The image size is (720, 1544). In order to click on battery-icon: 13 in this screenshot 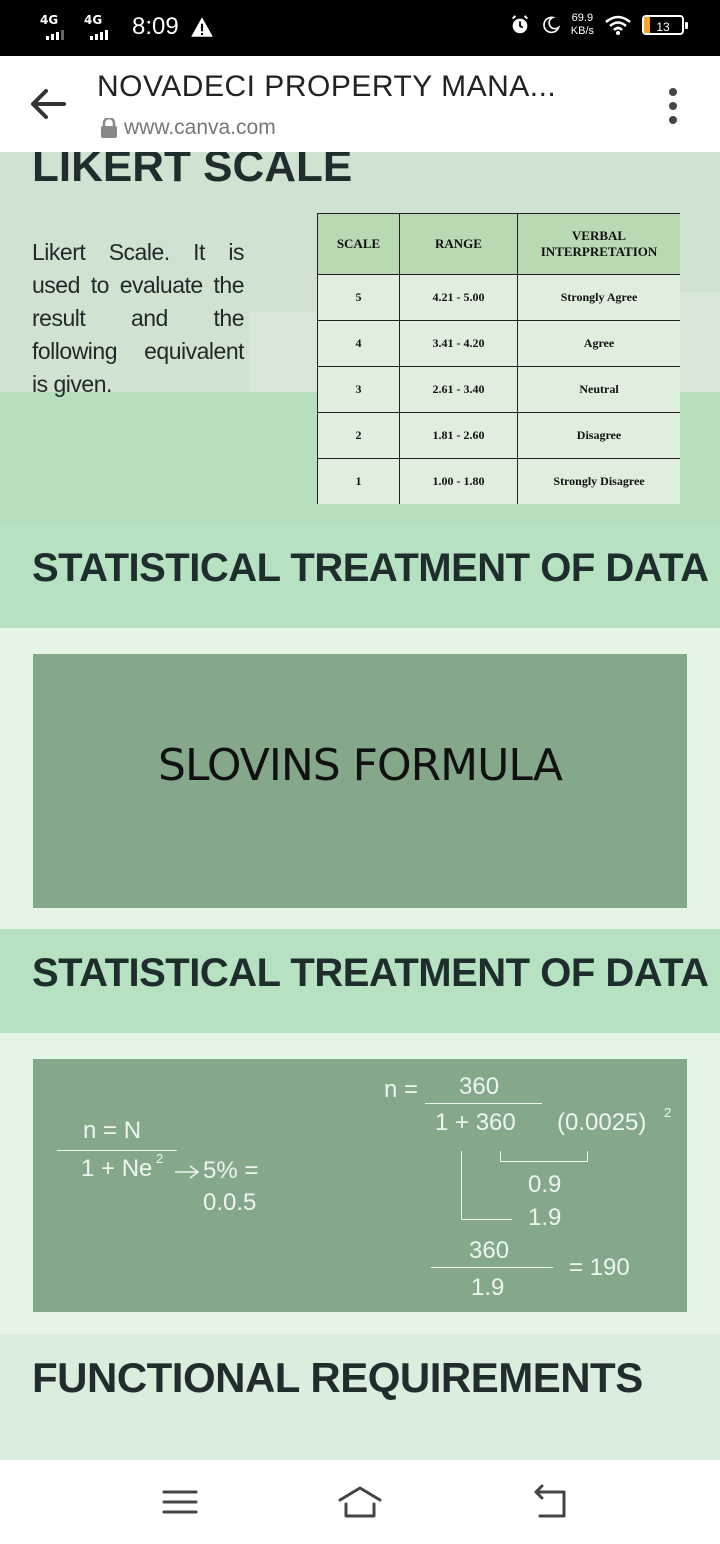, I will do `click(665, 25)`.